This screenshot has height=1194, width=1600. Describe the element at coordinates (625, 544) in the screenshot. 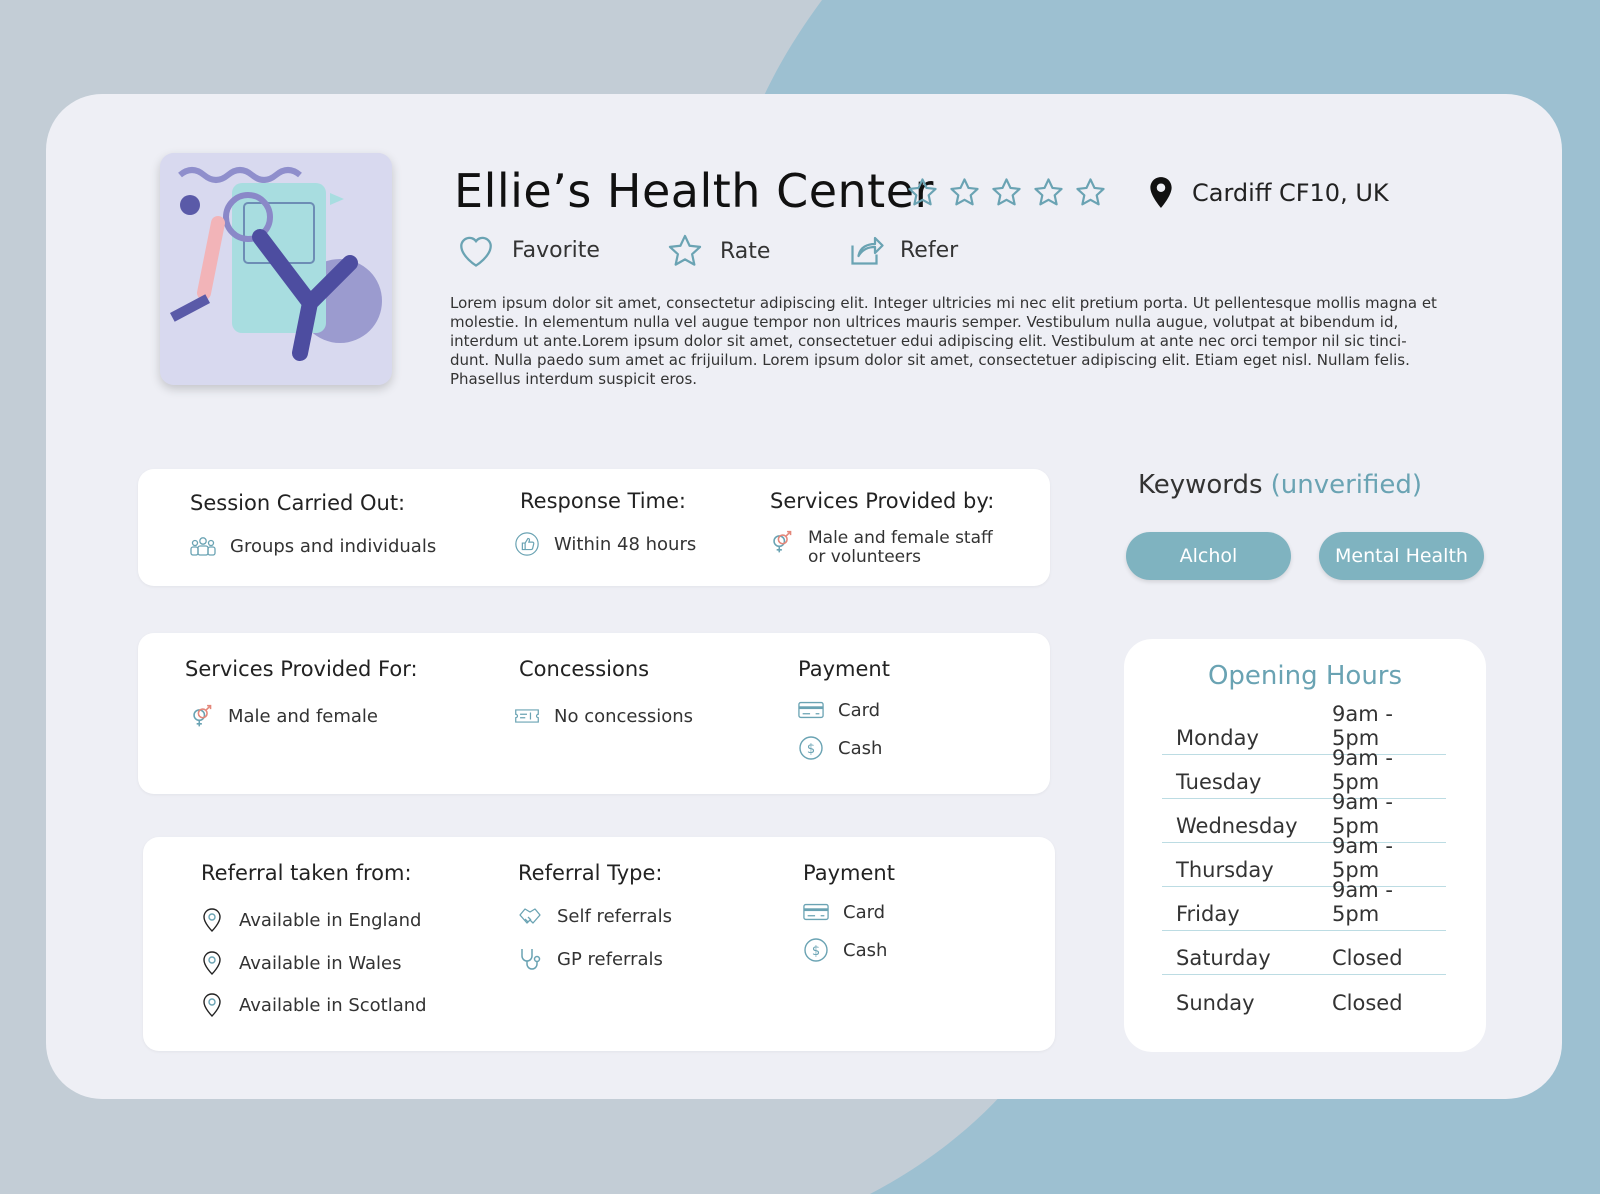

I see `response-text: Within 48 hours` at that location.